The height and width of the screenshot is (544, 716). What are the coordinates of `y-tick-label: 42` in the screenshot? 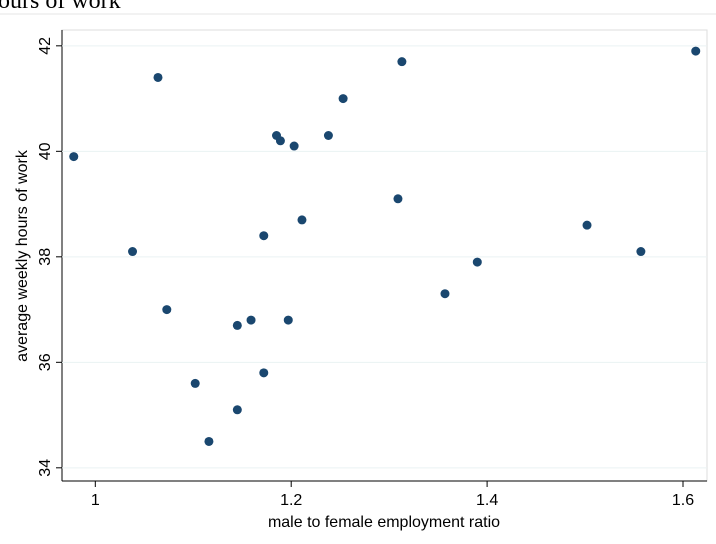 It's located at (45, 46).